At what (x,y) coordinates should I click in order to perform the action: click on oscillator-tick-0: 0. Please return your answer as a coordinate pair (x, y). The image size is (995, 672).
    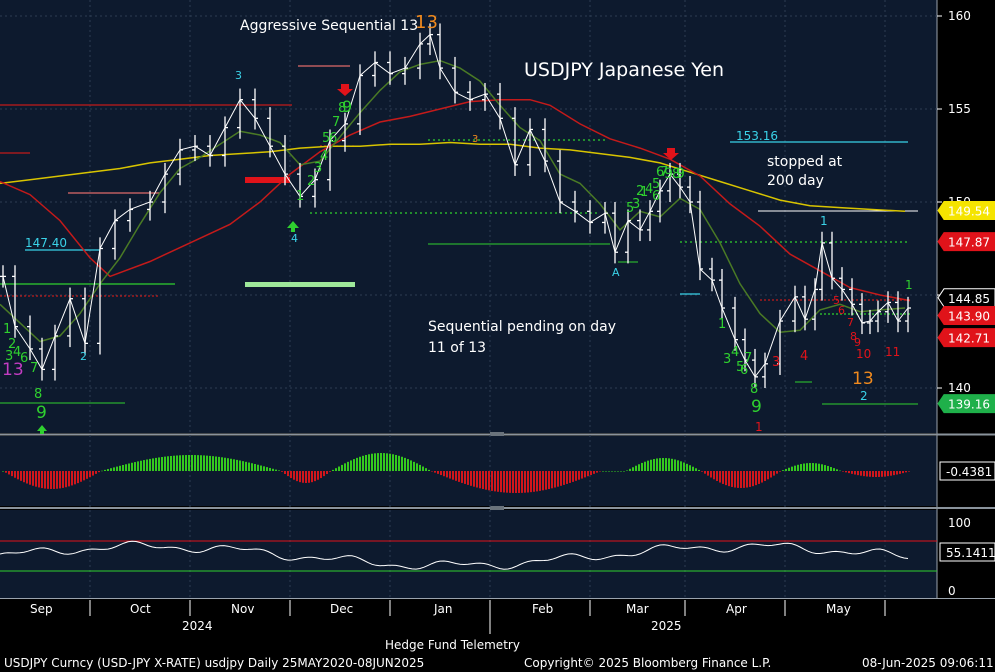
    Looking at the image, I should click on (952, 591).